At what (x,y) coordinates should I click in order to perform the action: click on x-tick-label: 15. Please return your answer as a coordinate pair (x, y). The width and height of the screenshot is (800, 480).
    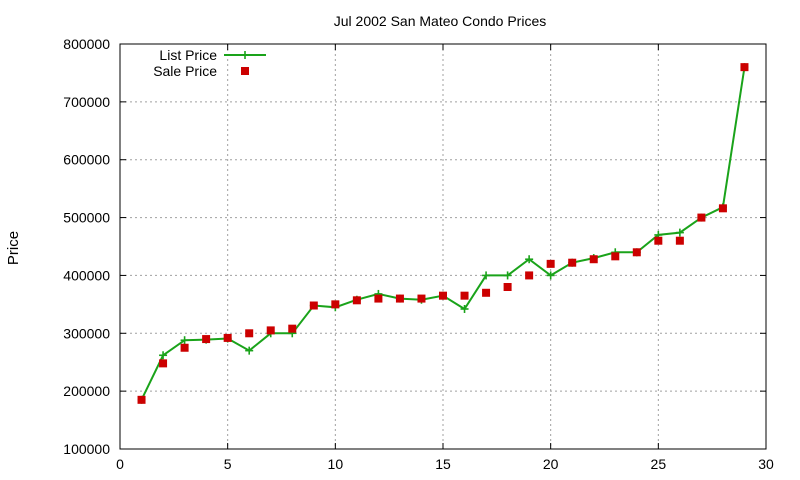
    Looking at the image, I should click on (443, 464).